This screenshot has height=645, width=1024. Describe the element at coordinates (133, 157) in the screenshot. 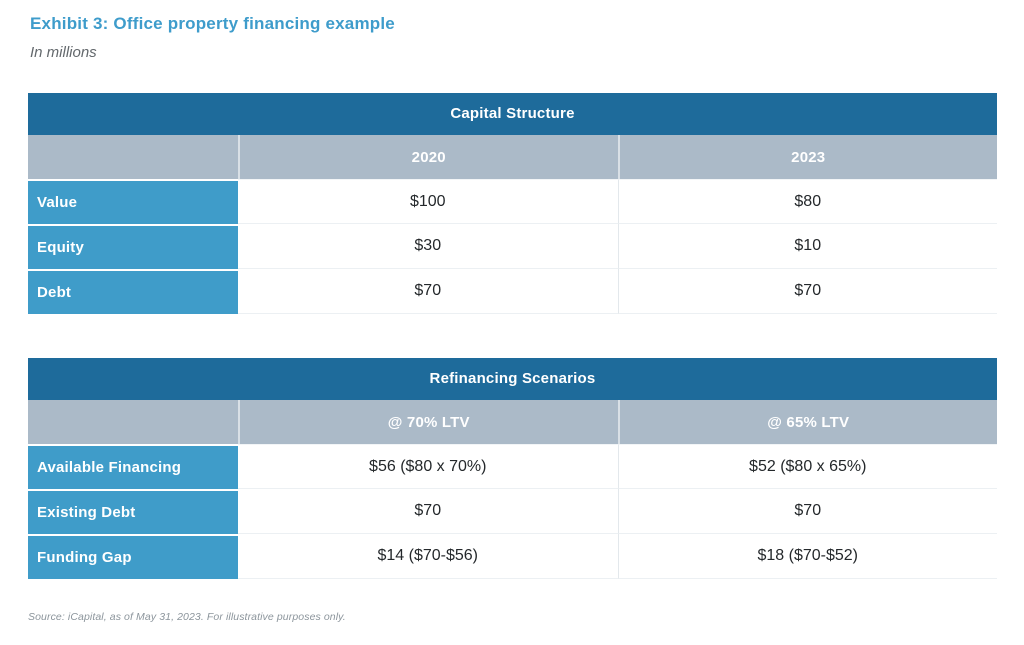

I see `capital-column-header-blank` at that location.